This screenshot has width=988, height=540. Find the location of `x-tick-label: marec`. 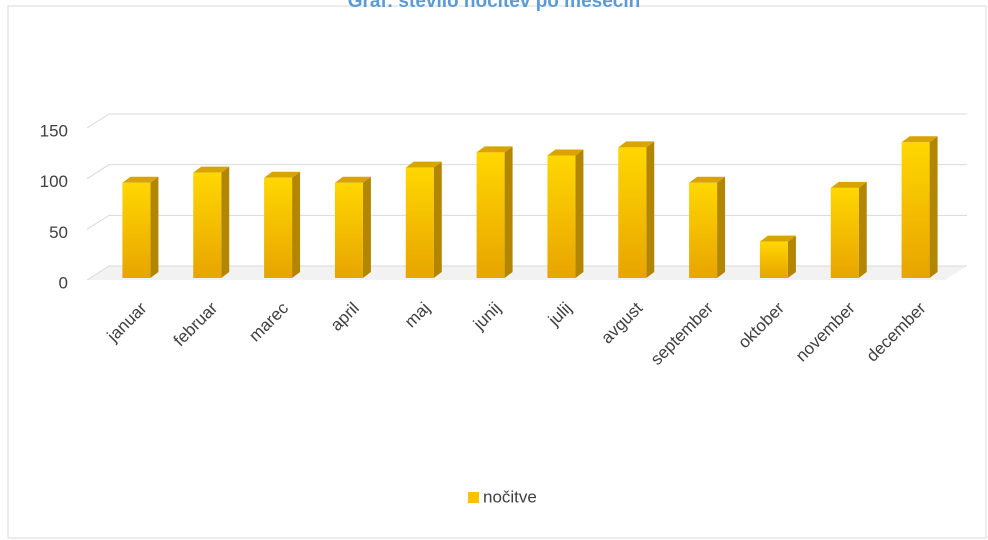

x-tick-label: marec is located at coordinates (268, 321).